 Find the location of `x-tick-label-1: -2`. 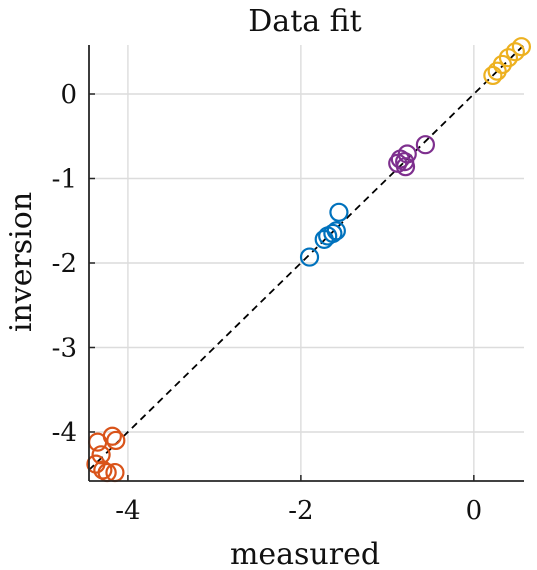

x-tick-label-1: -2 is located at coordinates (300, 511).